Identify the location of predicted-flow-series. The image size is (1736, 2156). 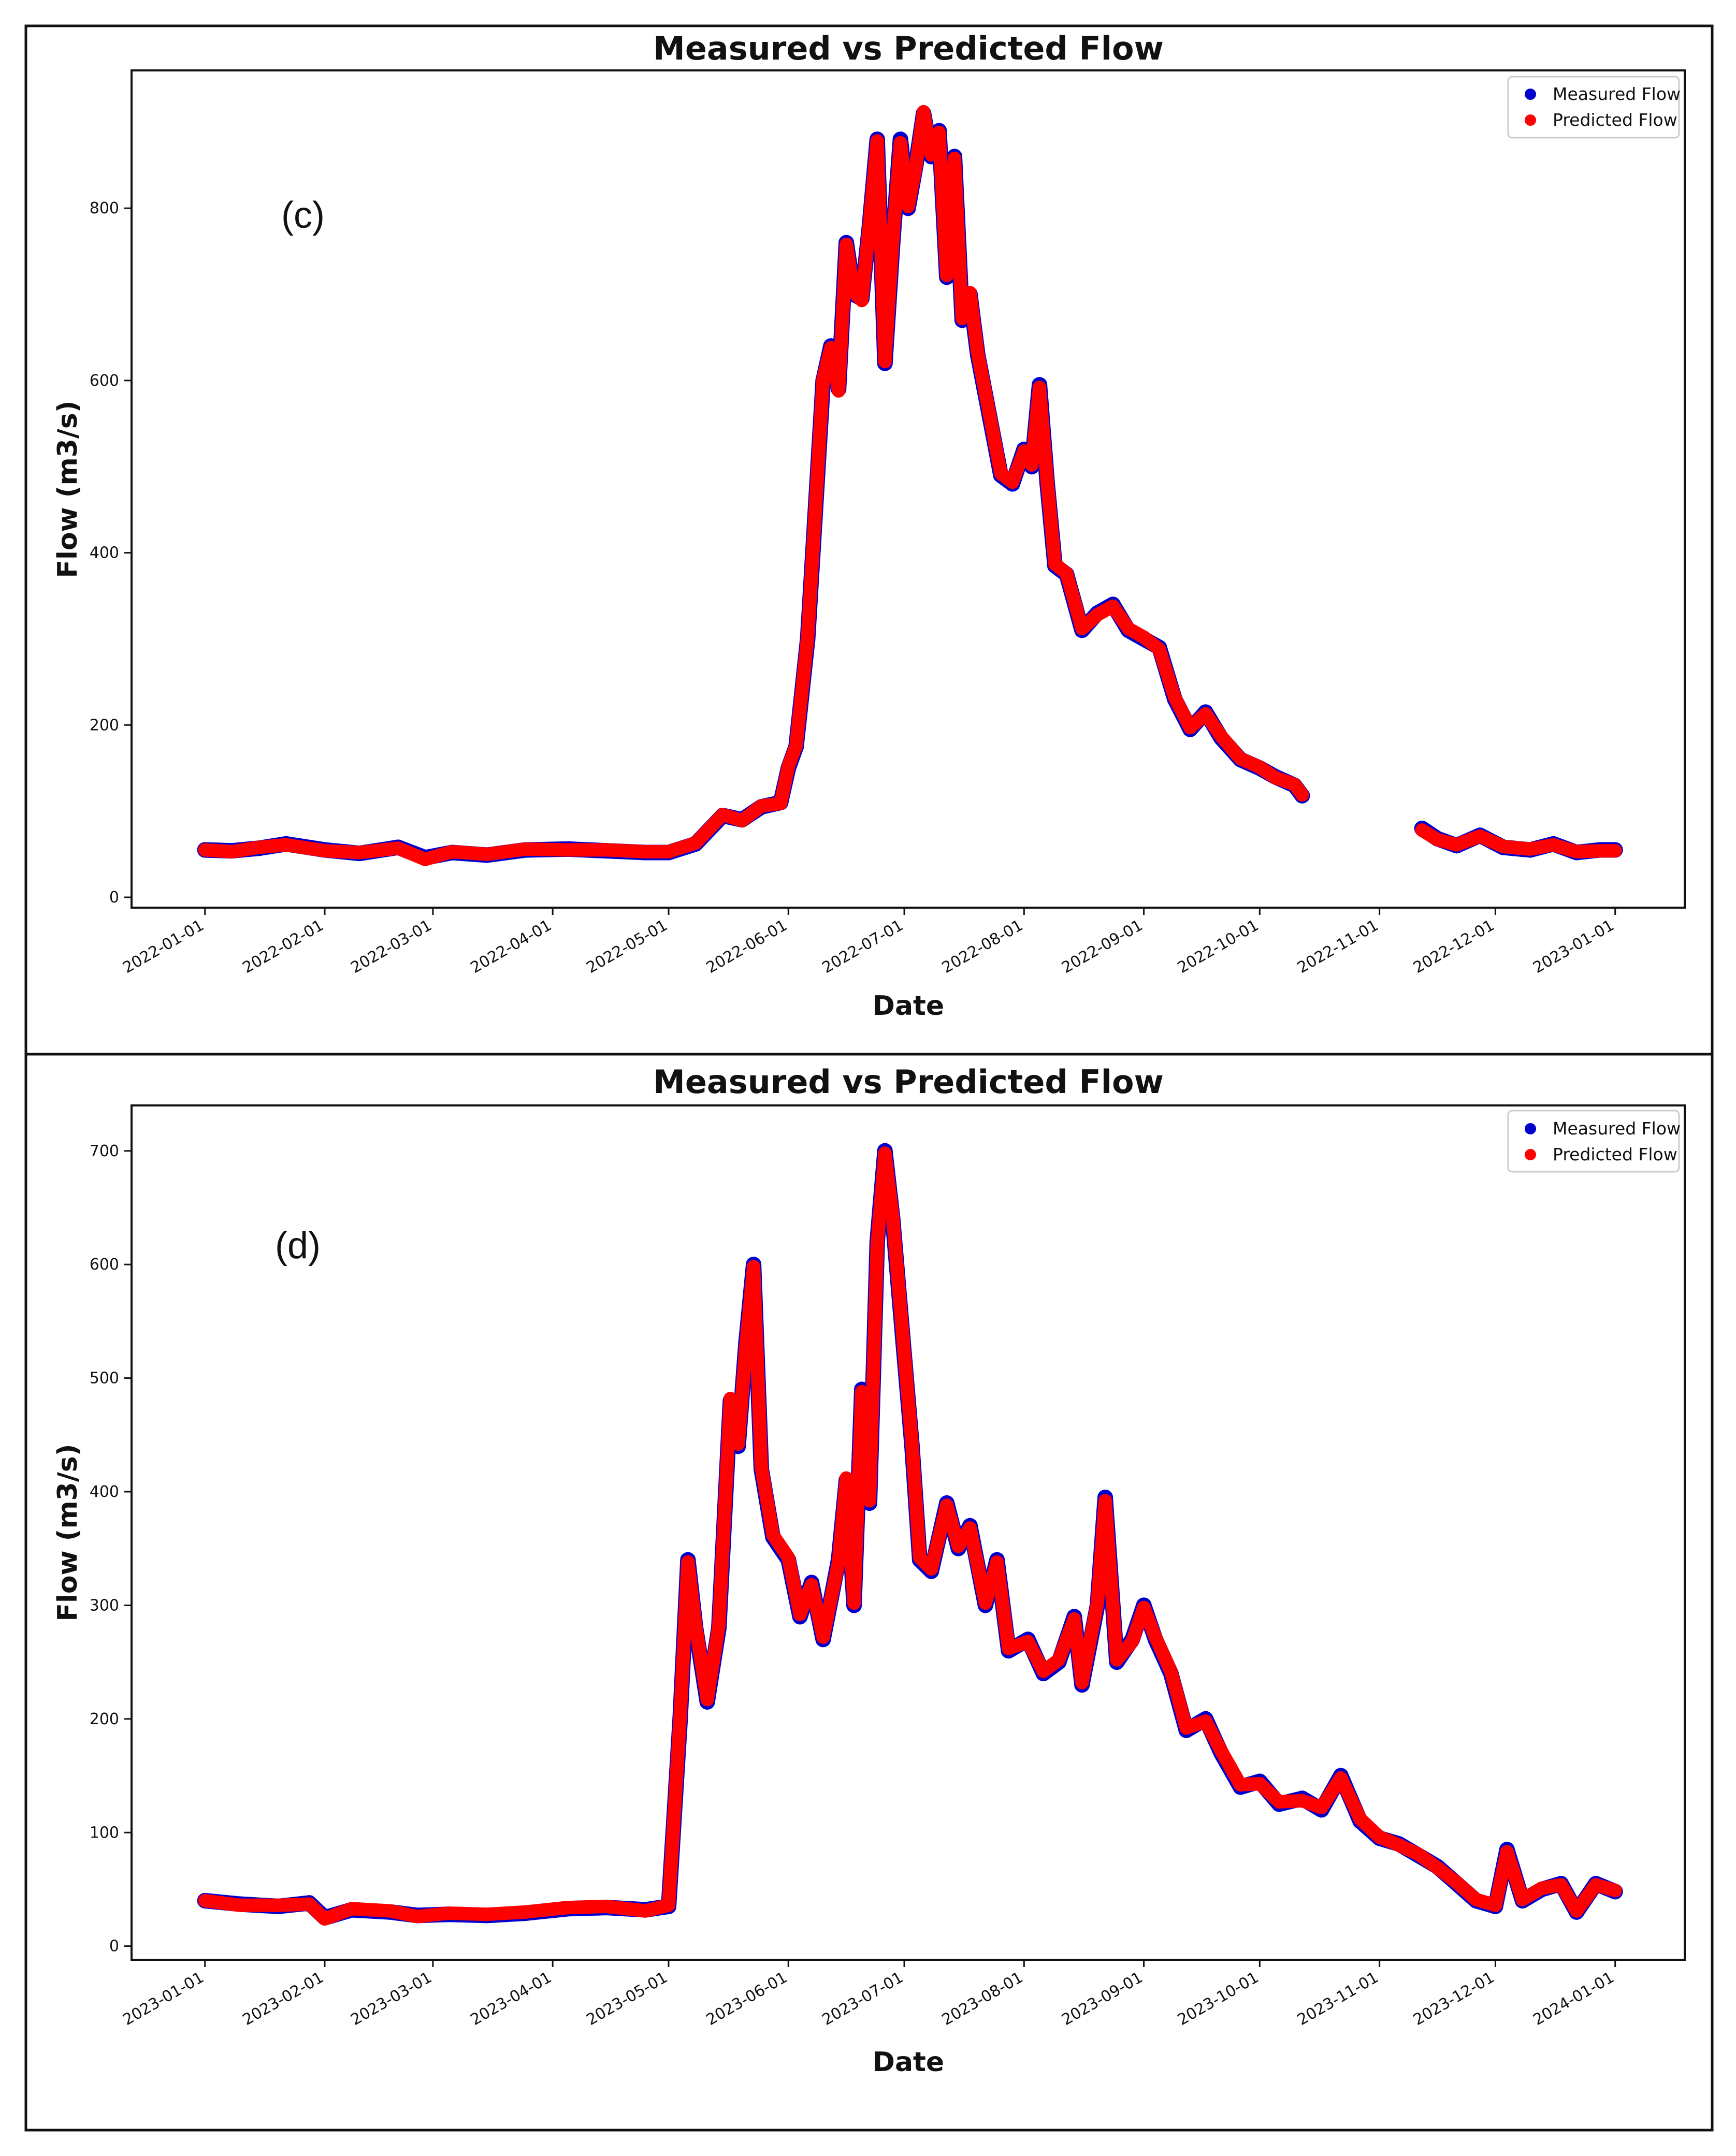
(1518, 841).